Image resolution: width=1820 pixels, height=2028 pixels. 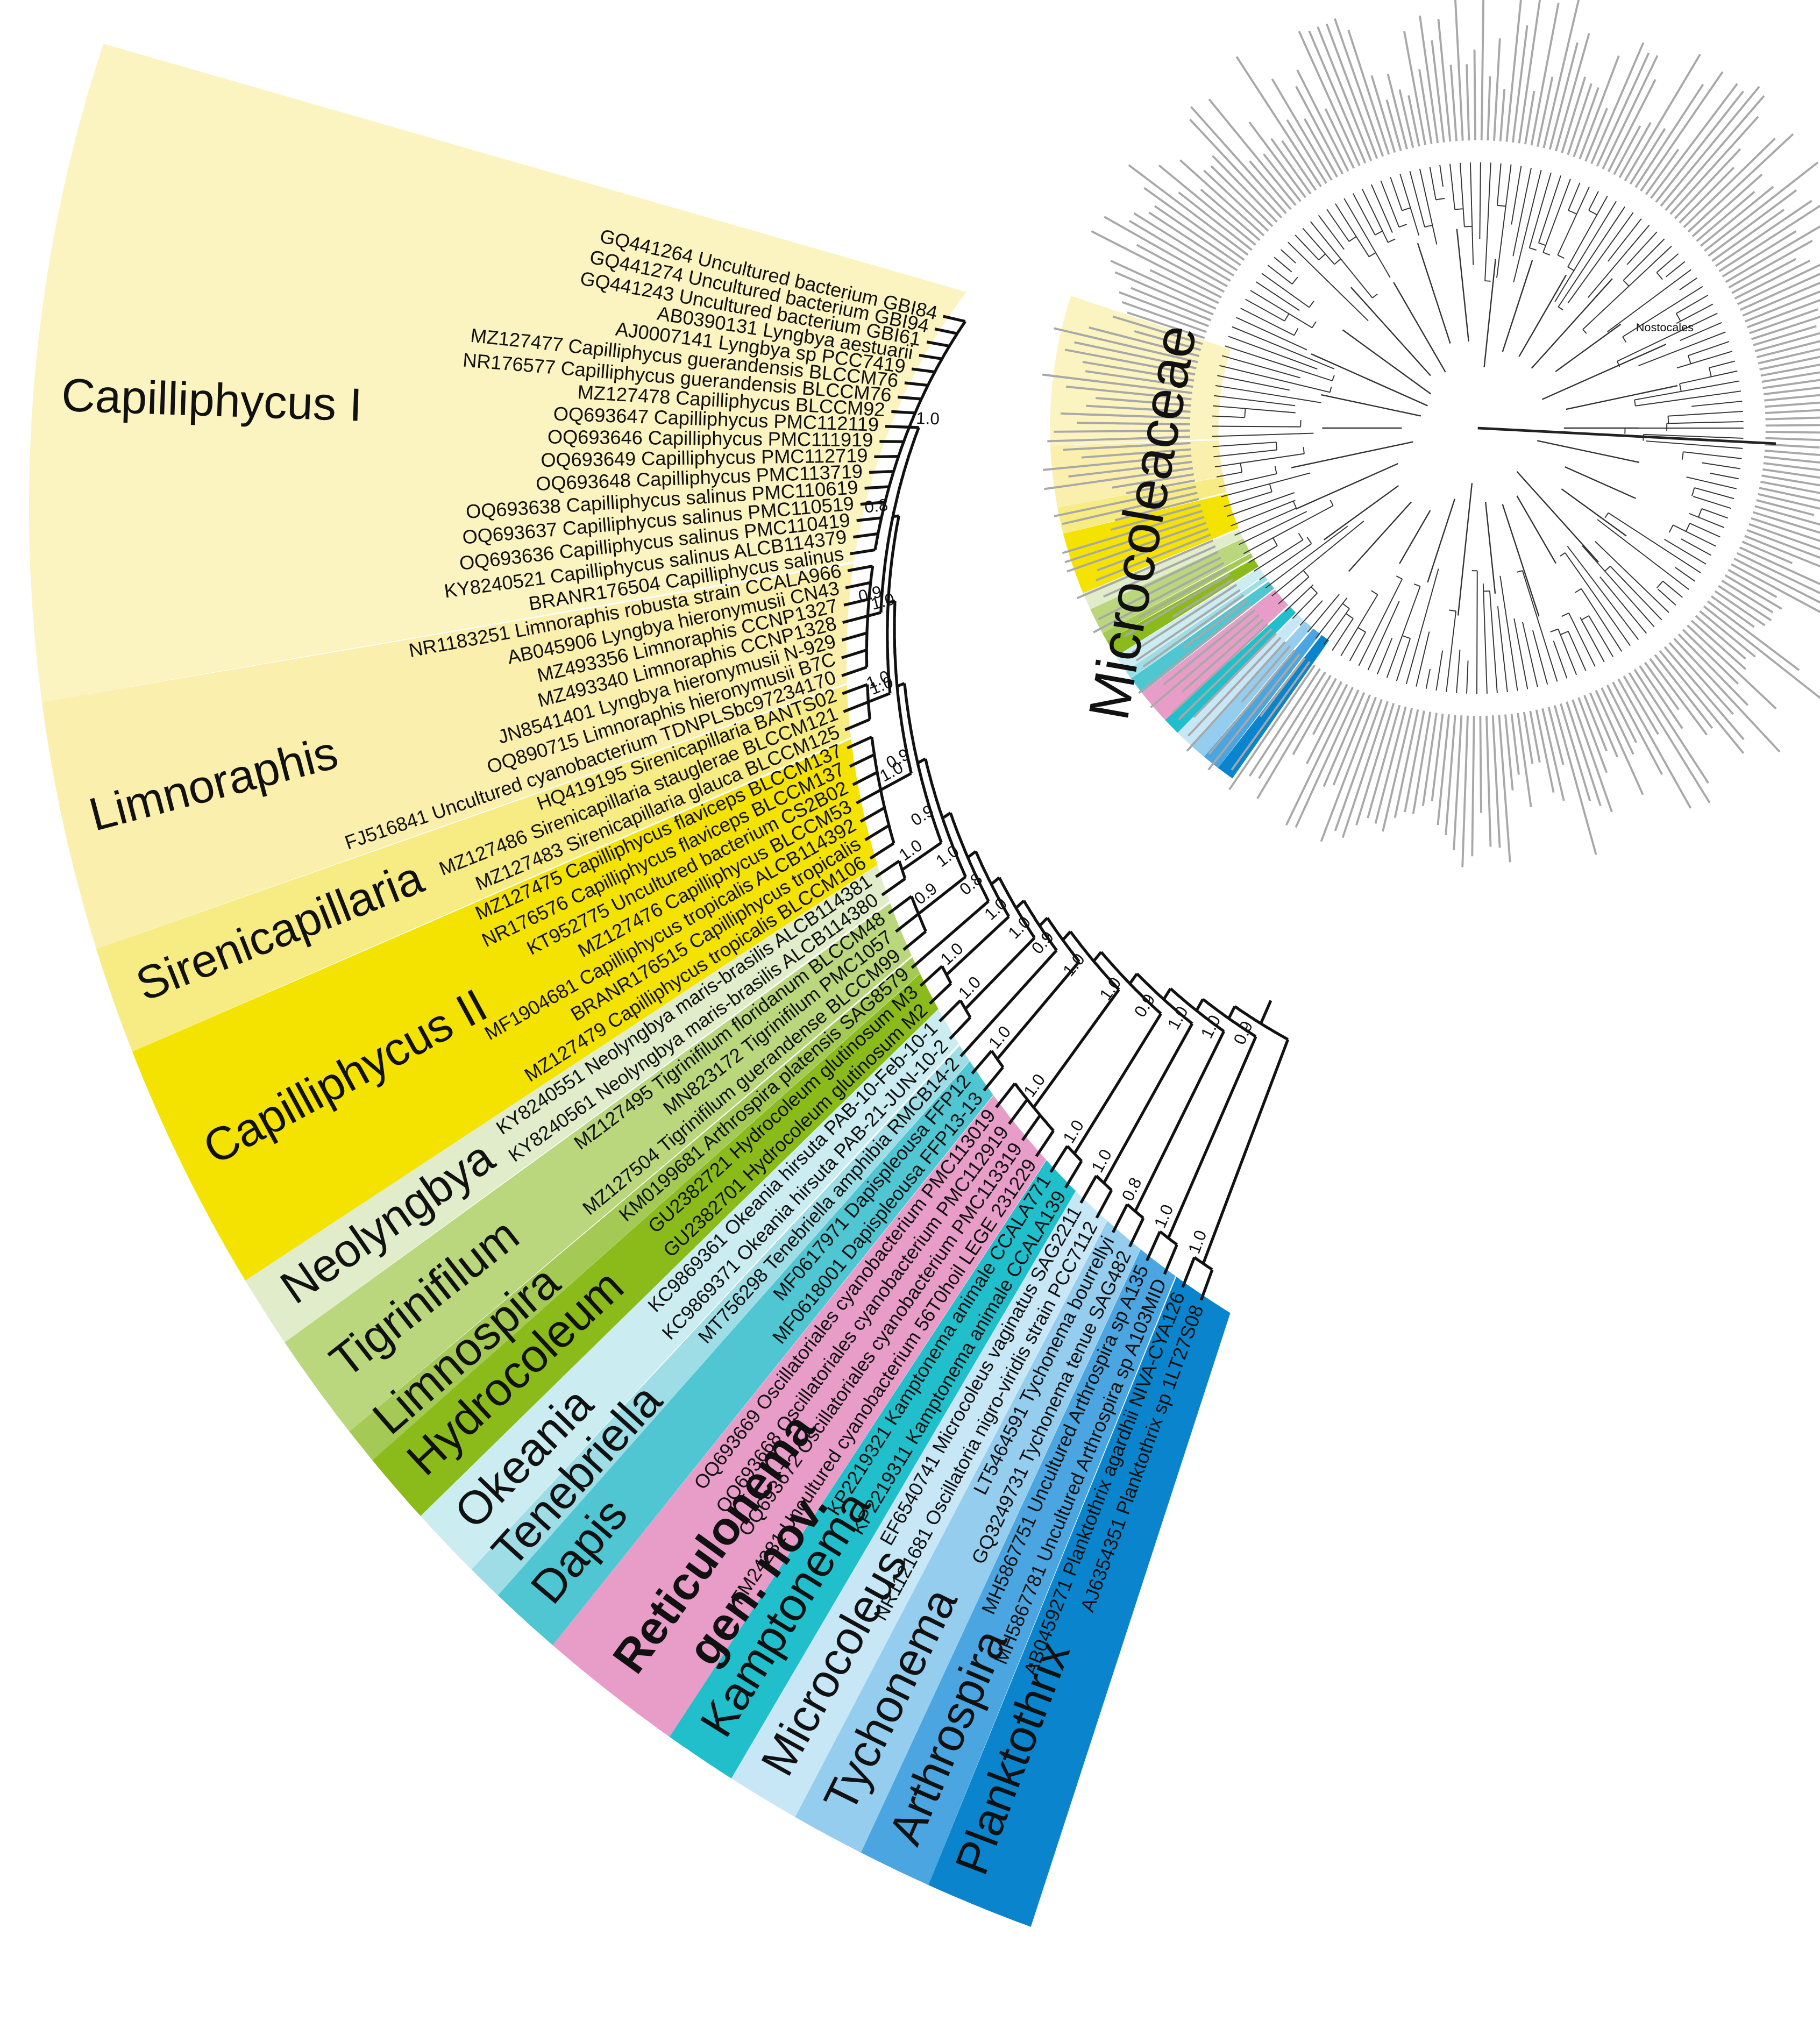 What do you see at coordinates (1073, 1131) in the screenshot?
I see `support-value: 1.0` at bounding box center [1073, 1131].